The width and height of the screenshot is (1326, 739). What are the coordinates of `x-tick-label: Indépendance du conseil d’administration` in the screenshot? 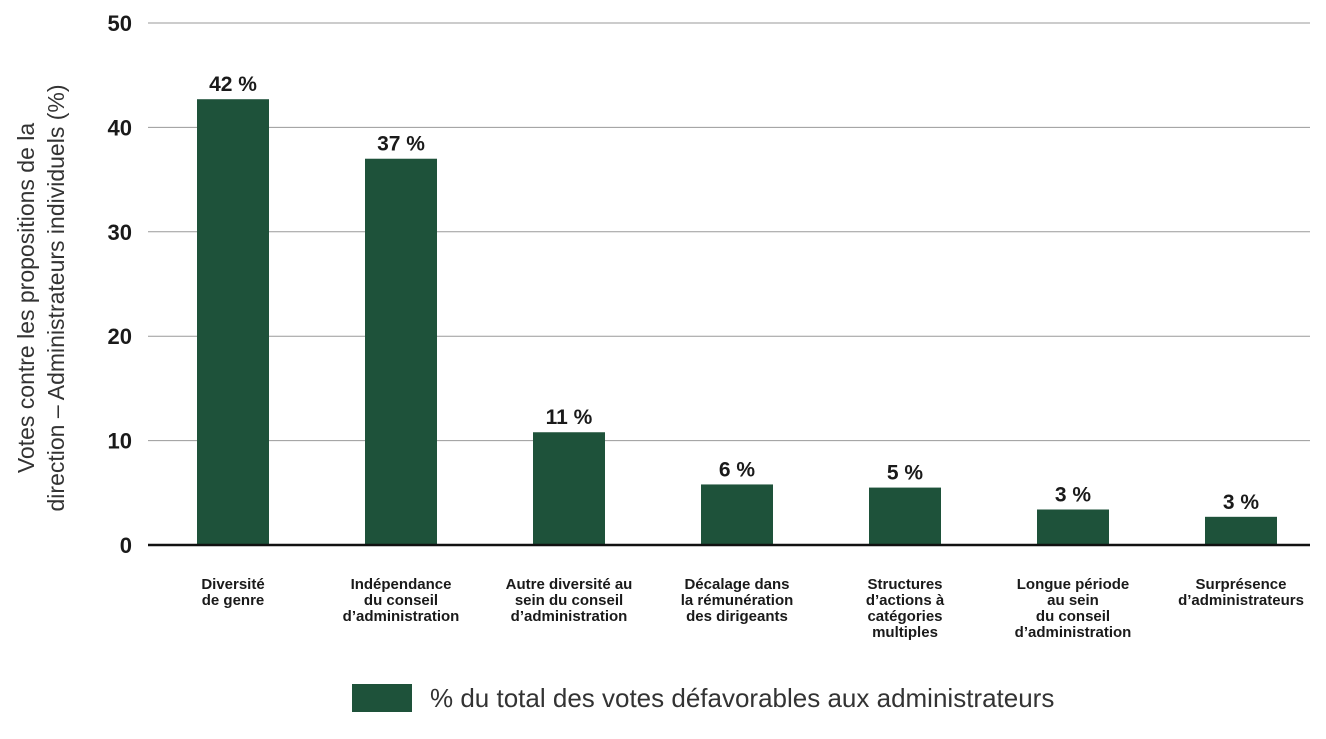 It's located at (401, 600).